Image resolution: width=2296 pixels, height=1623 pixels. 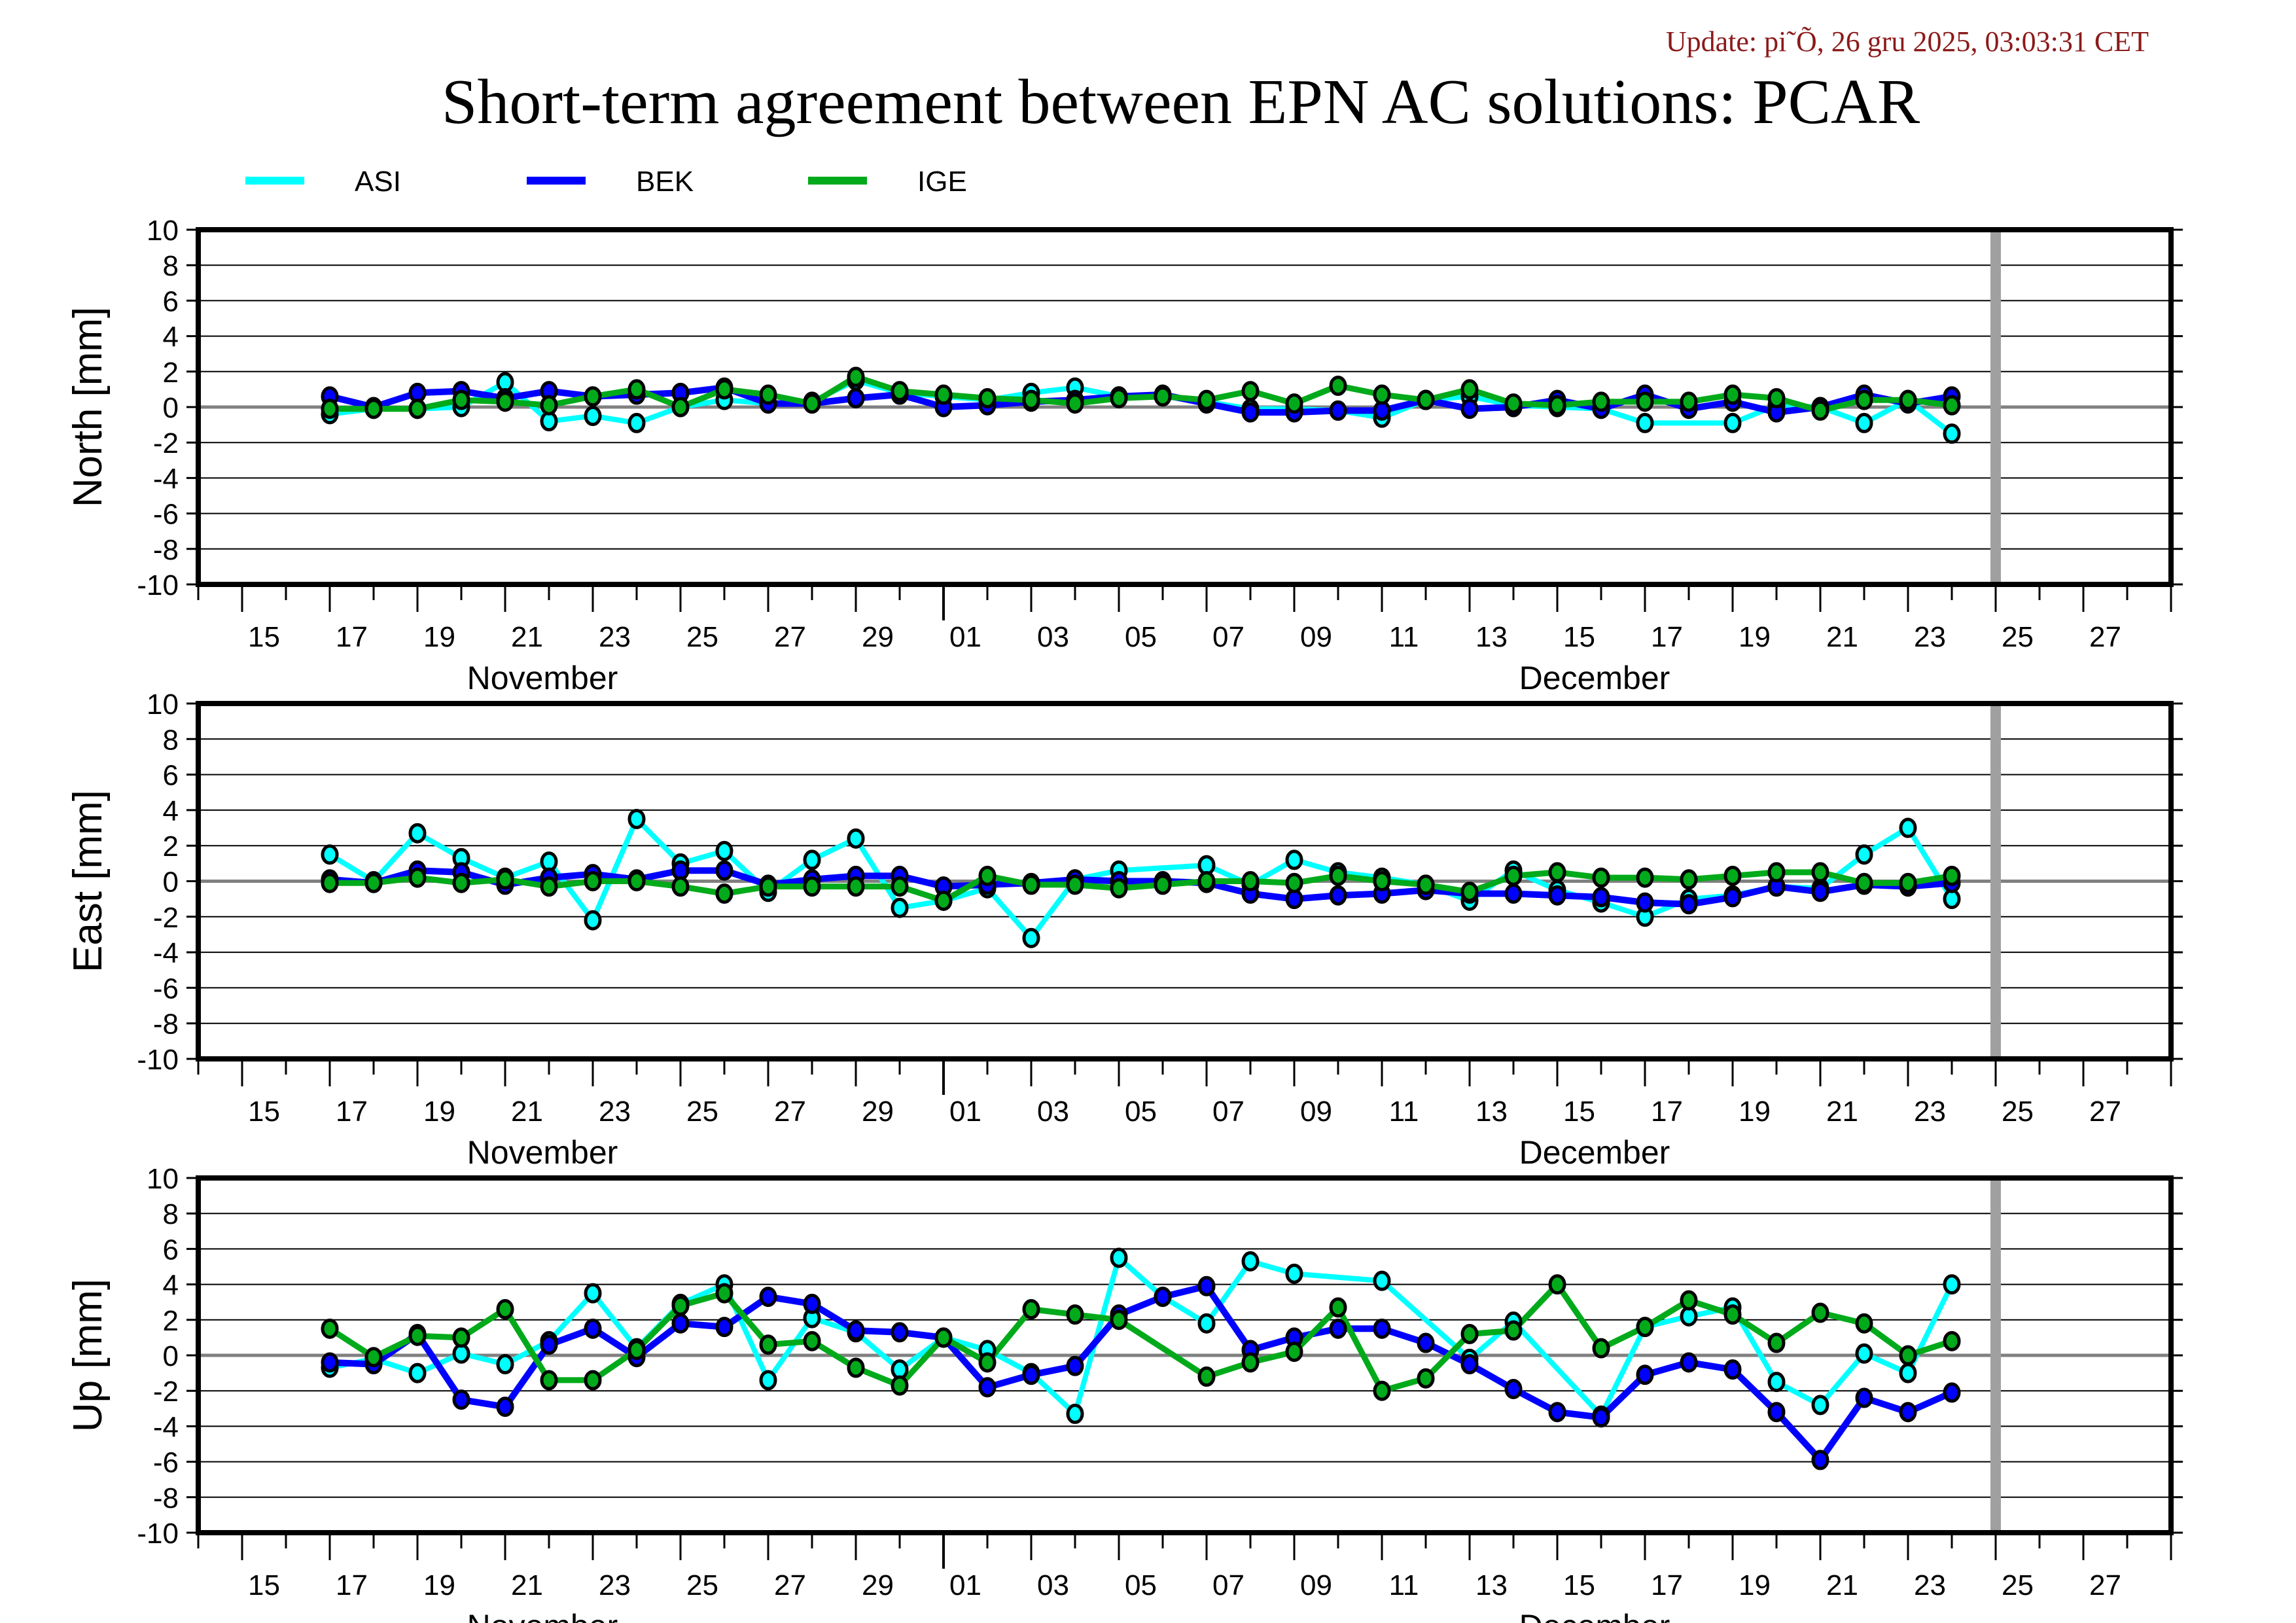 I want to click on x-tick-label: 07, so click(x=1228, y=1112).